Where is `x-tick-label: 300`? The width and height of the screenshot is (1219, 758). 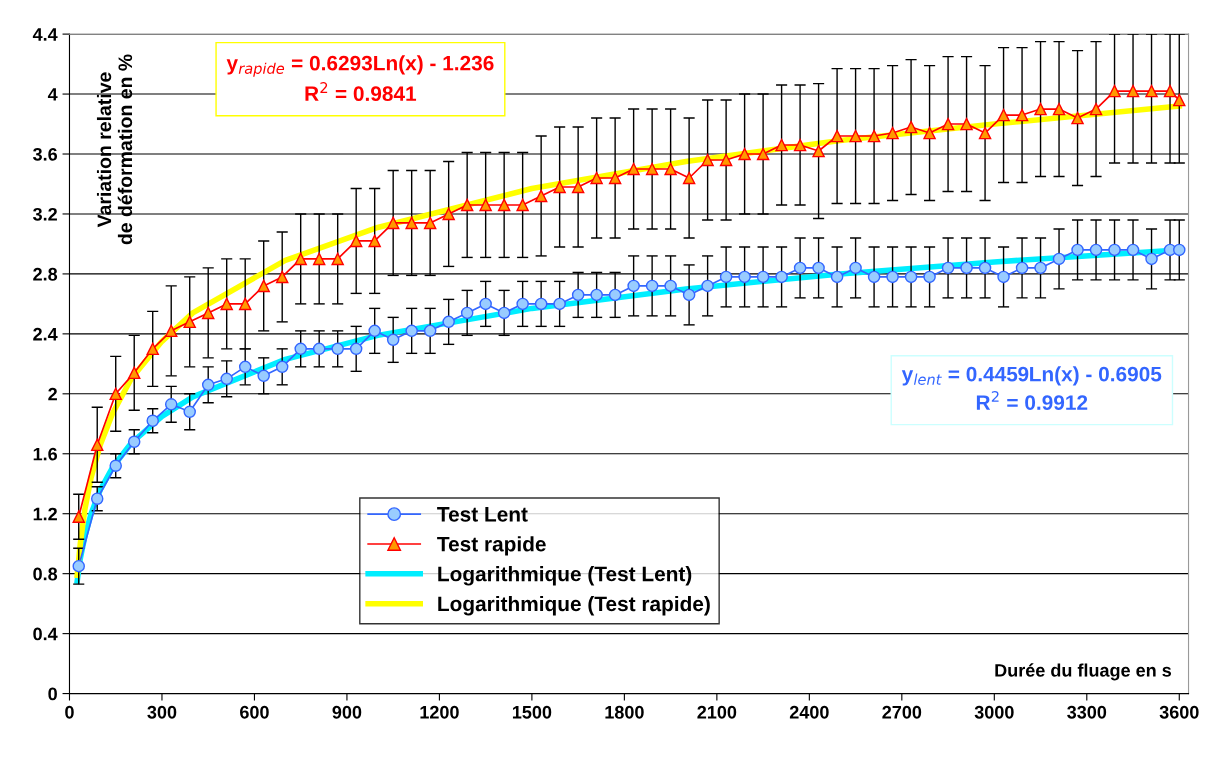
x-tick-label: 300 is located at coordinates (162, 712).